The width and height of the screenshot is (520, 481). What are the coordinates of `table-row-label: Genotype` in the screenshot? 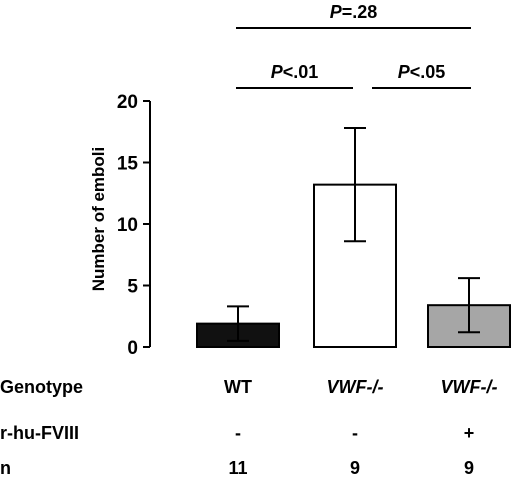 It's located at (41, 387).